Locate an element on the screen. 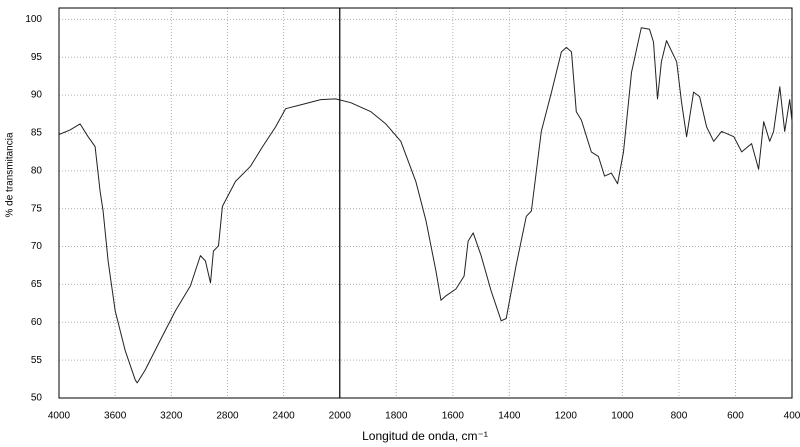 The height and width of the screenshot is (447, 800). x-axis-title: Longitud de onda, cm⁻¹ is located at coordinates (425, 436).